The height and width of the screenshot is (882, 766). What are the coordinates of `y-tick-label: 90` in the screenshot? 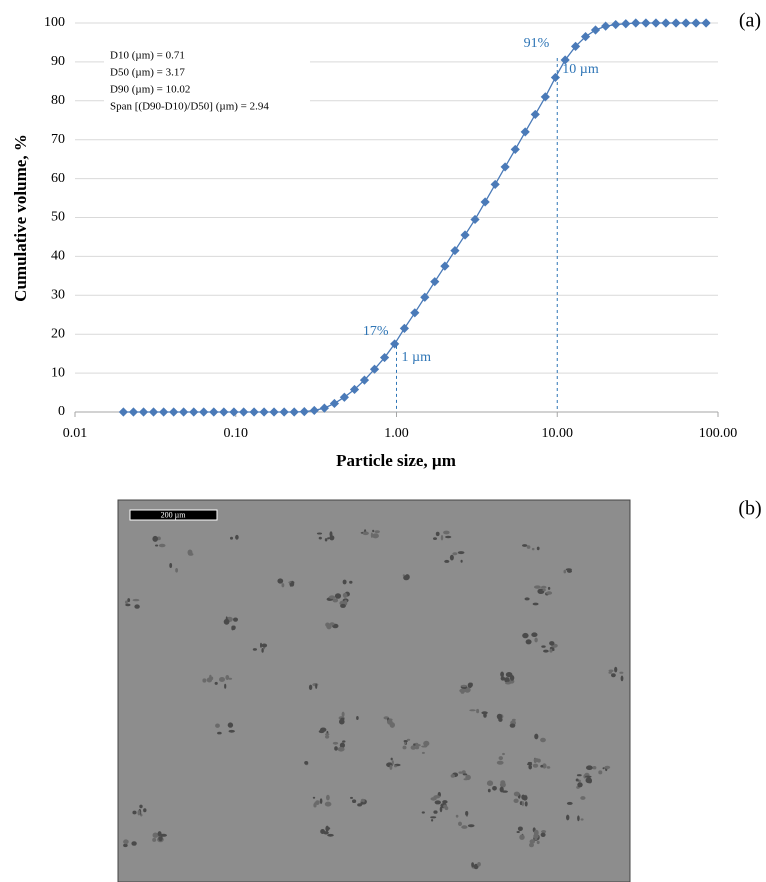 It's located at (58, 61).